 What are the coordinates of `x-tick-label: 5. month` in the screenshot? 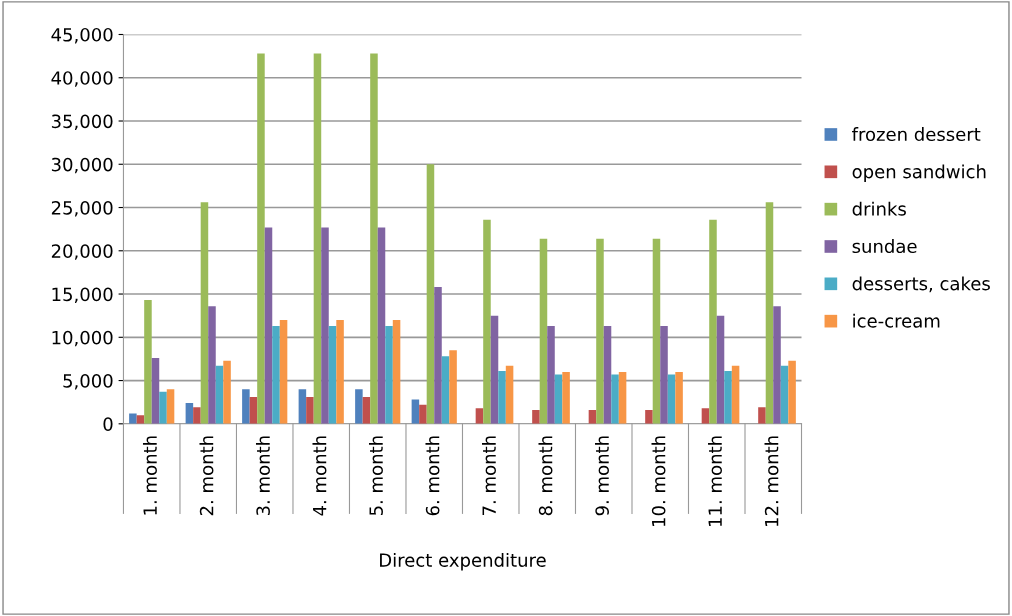 It's located at (375, 476).